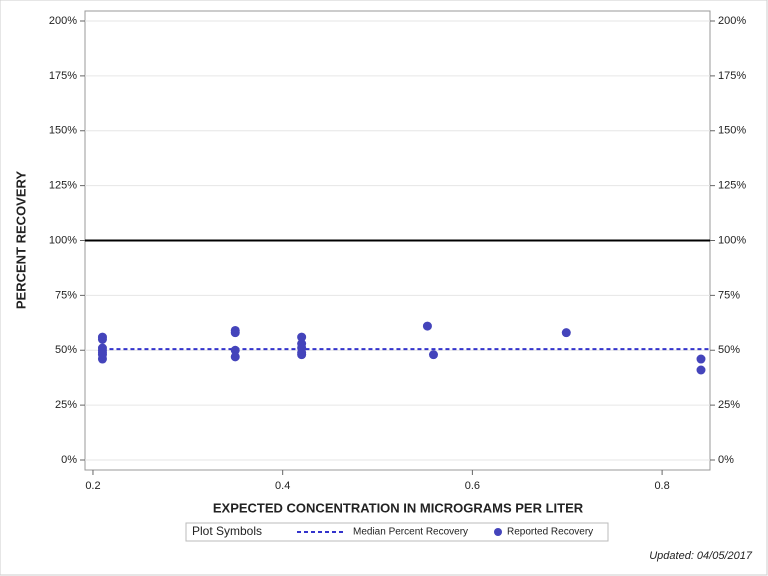  I want to click on legend-title: Plot Symbols, so click(227, 531).